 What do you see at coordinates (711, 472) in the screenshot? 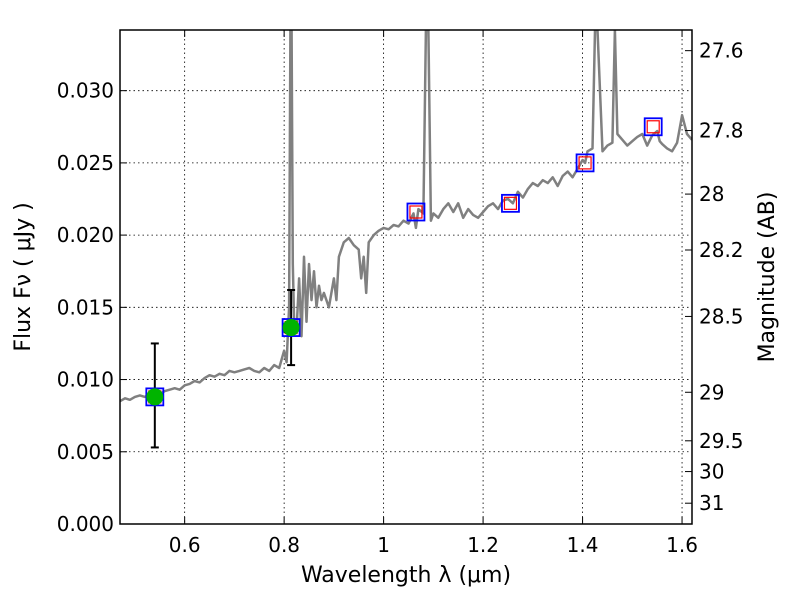
I see `right-tick-label: 30` at bounding box center [711, 472].